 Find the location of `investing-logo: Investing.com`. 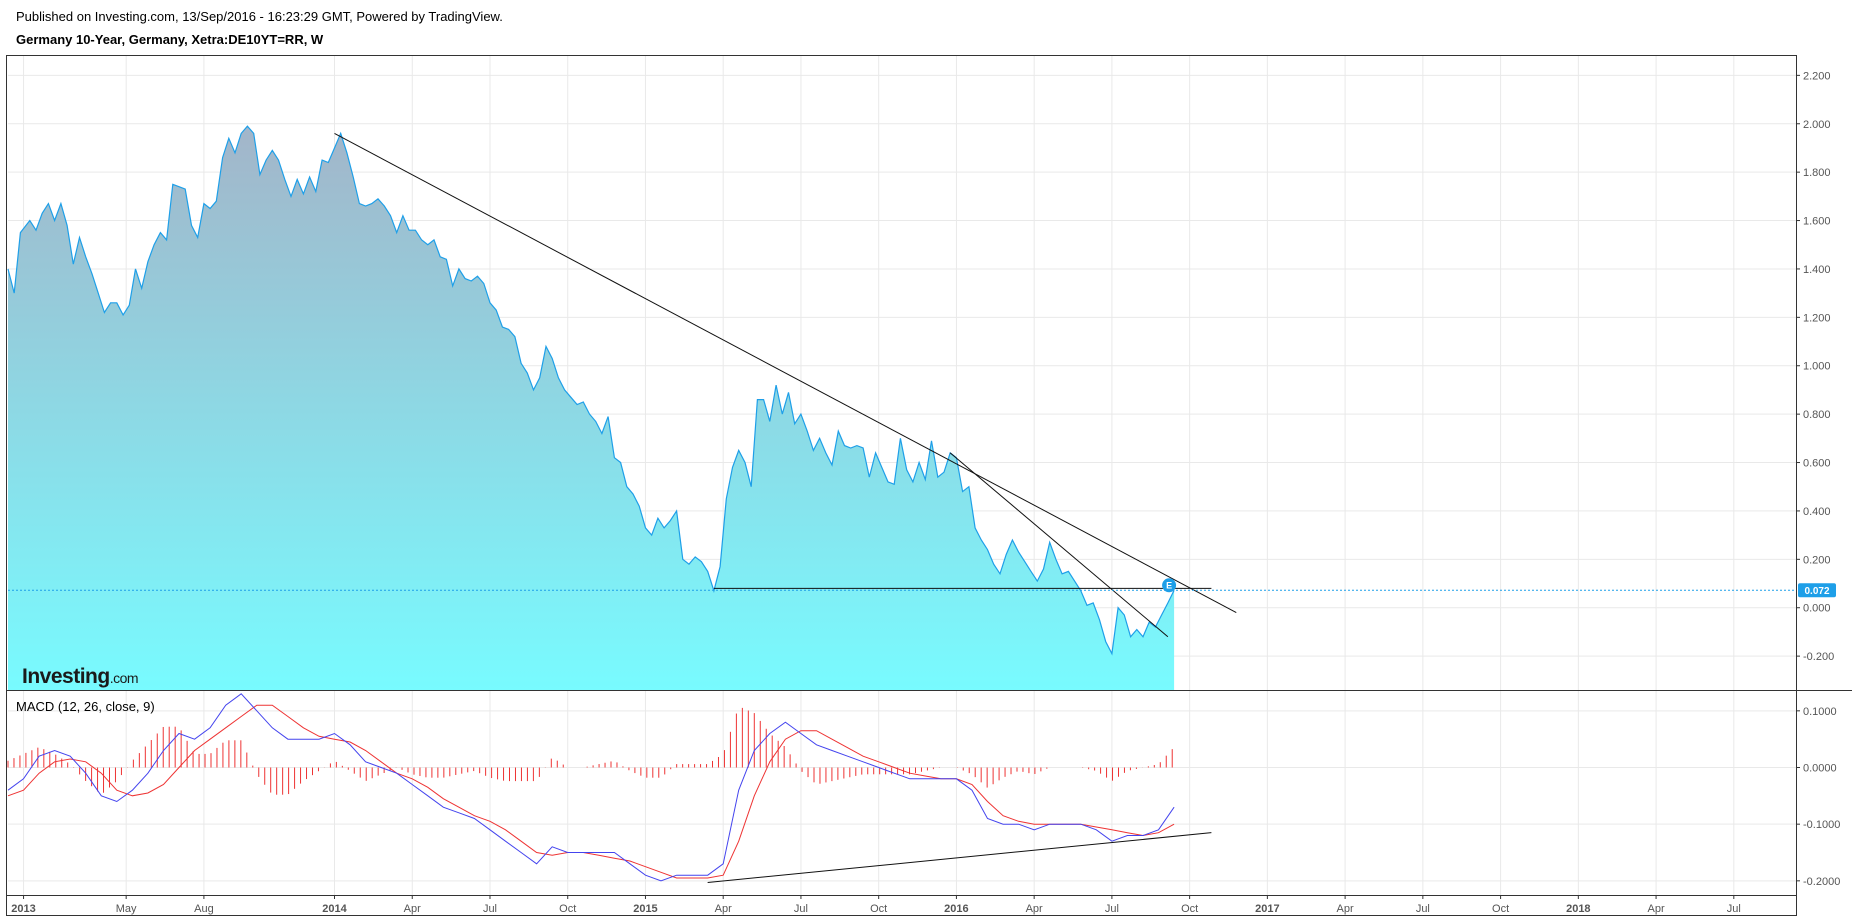

investing-logo: Investing.com is located at coordinates (80, 676).